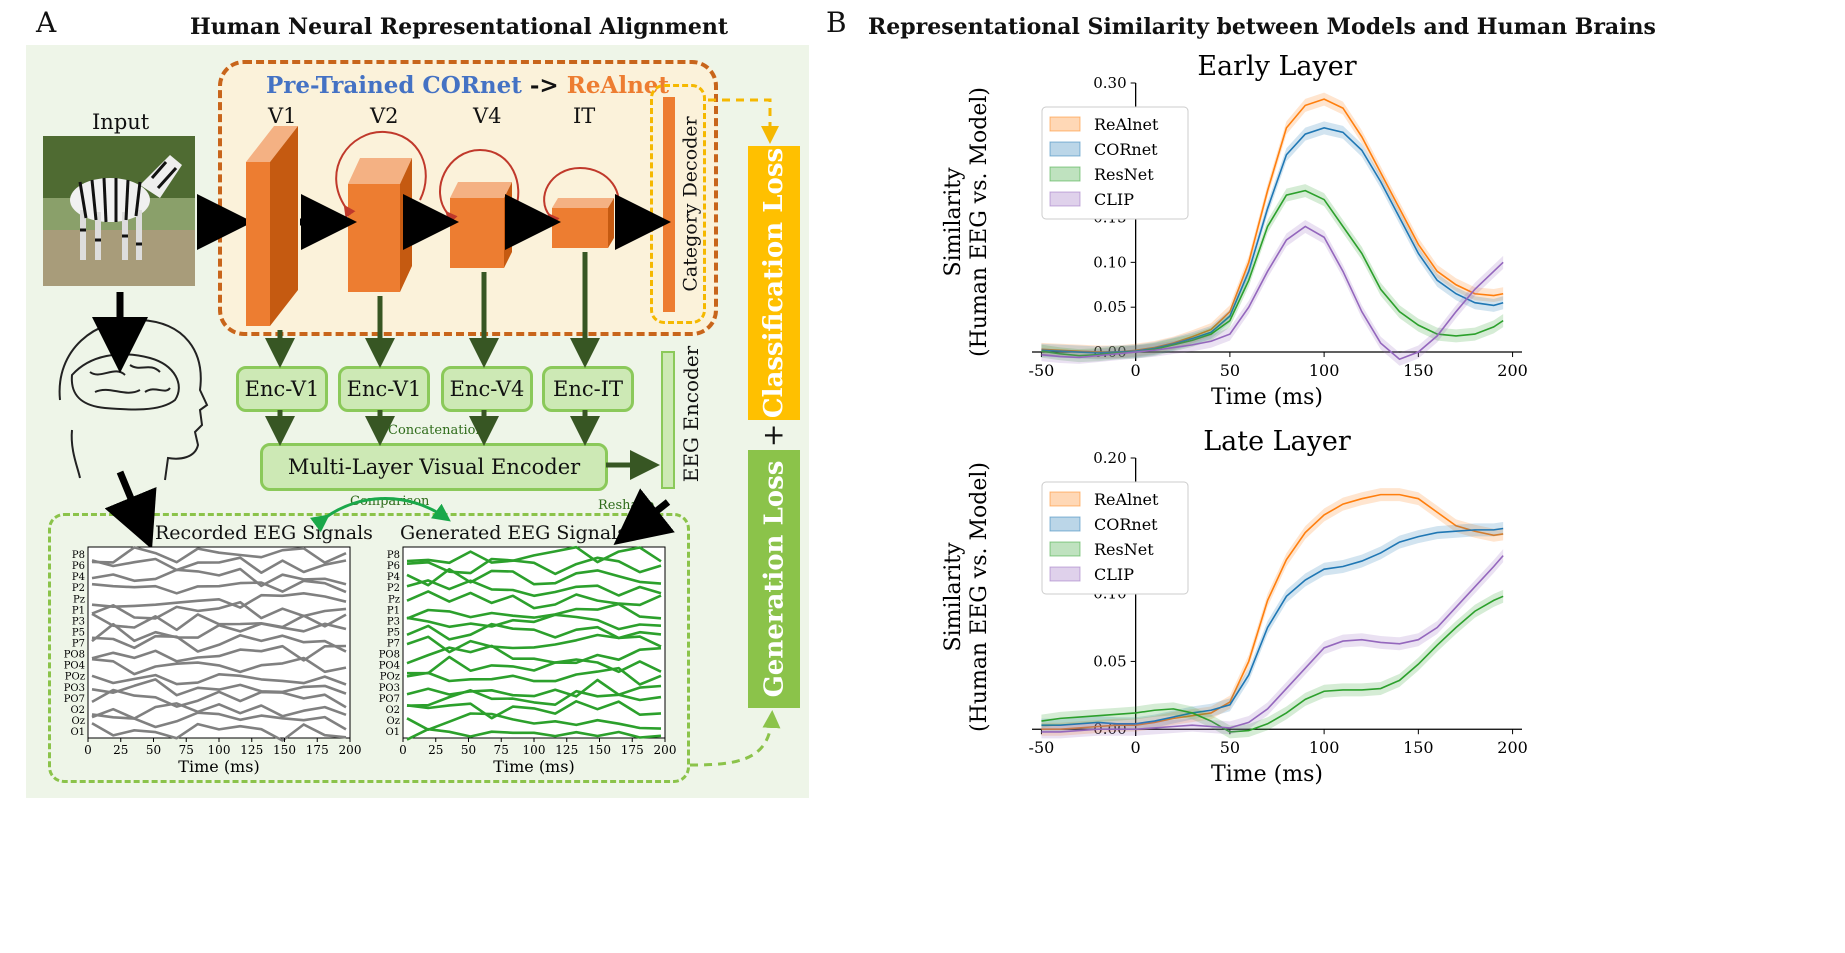 The image size is (1845, 953). What do you see at coordinates (534, 710) in the screenshot?
I see `eeg-trace-o2` at bounding box center [534, 710].